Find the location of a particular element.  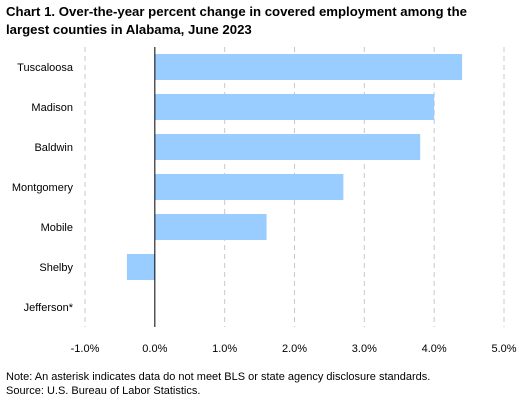

category-label: Mobile is located at coordinates (57, 228).